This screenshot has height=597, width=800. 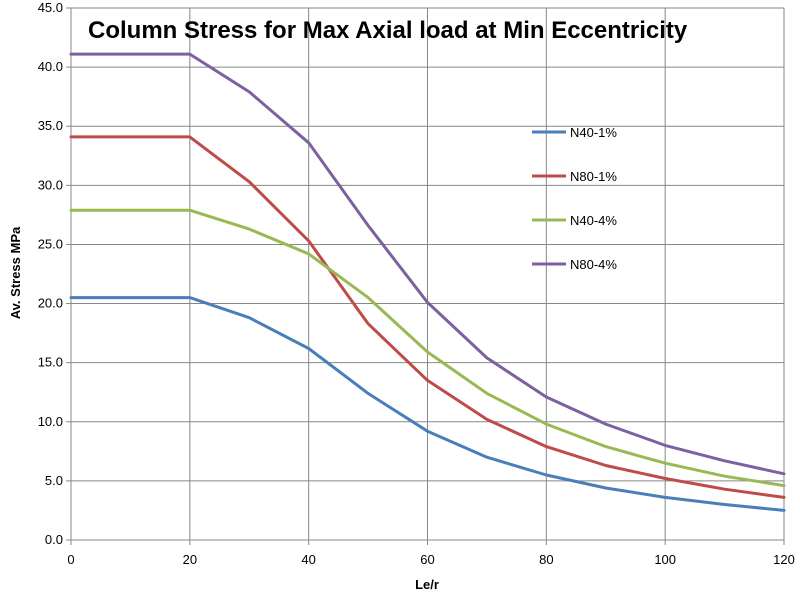 What do you see at coordinates (784, 559) in the screenshot?
I see `x-tick-label: 120` at bounding box center [784, 559].